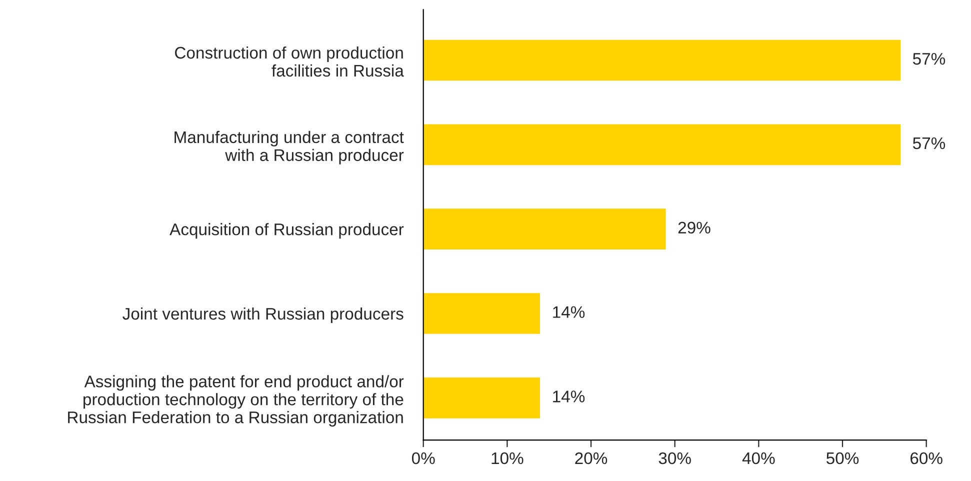  Describe the element at coordinates (287, 231) in the screenshot. I see `y-tick-label: Acquisition of Russian producer` at that location.